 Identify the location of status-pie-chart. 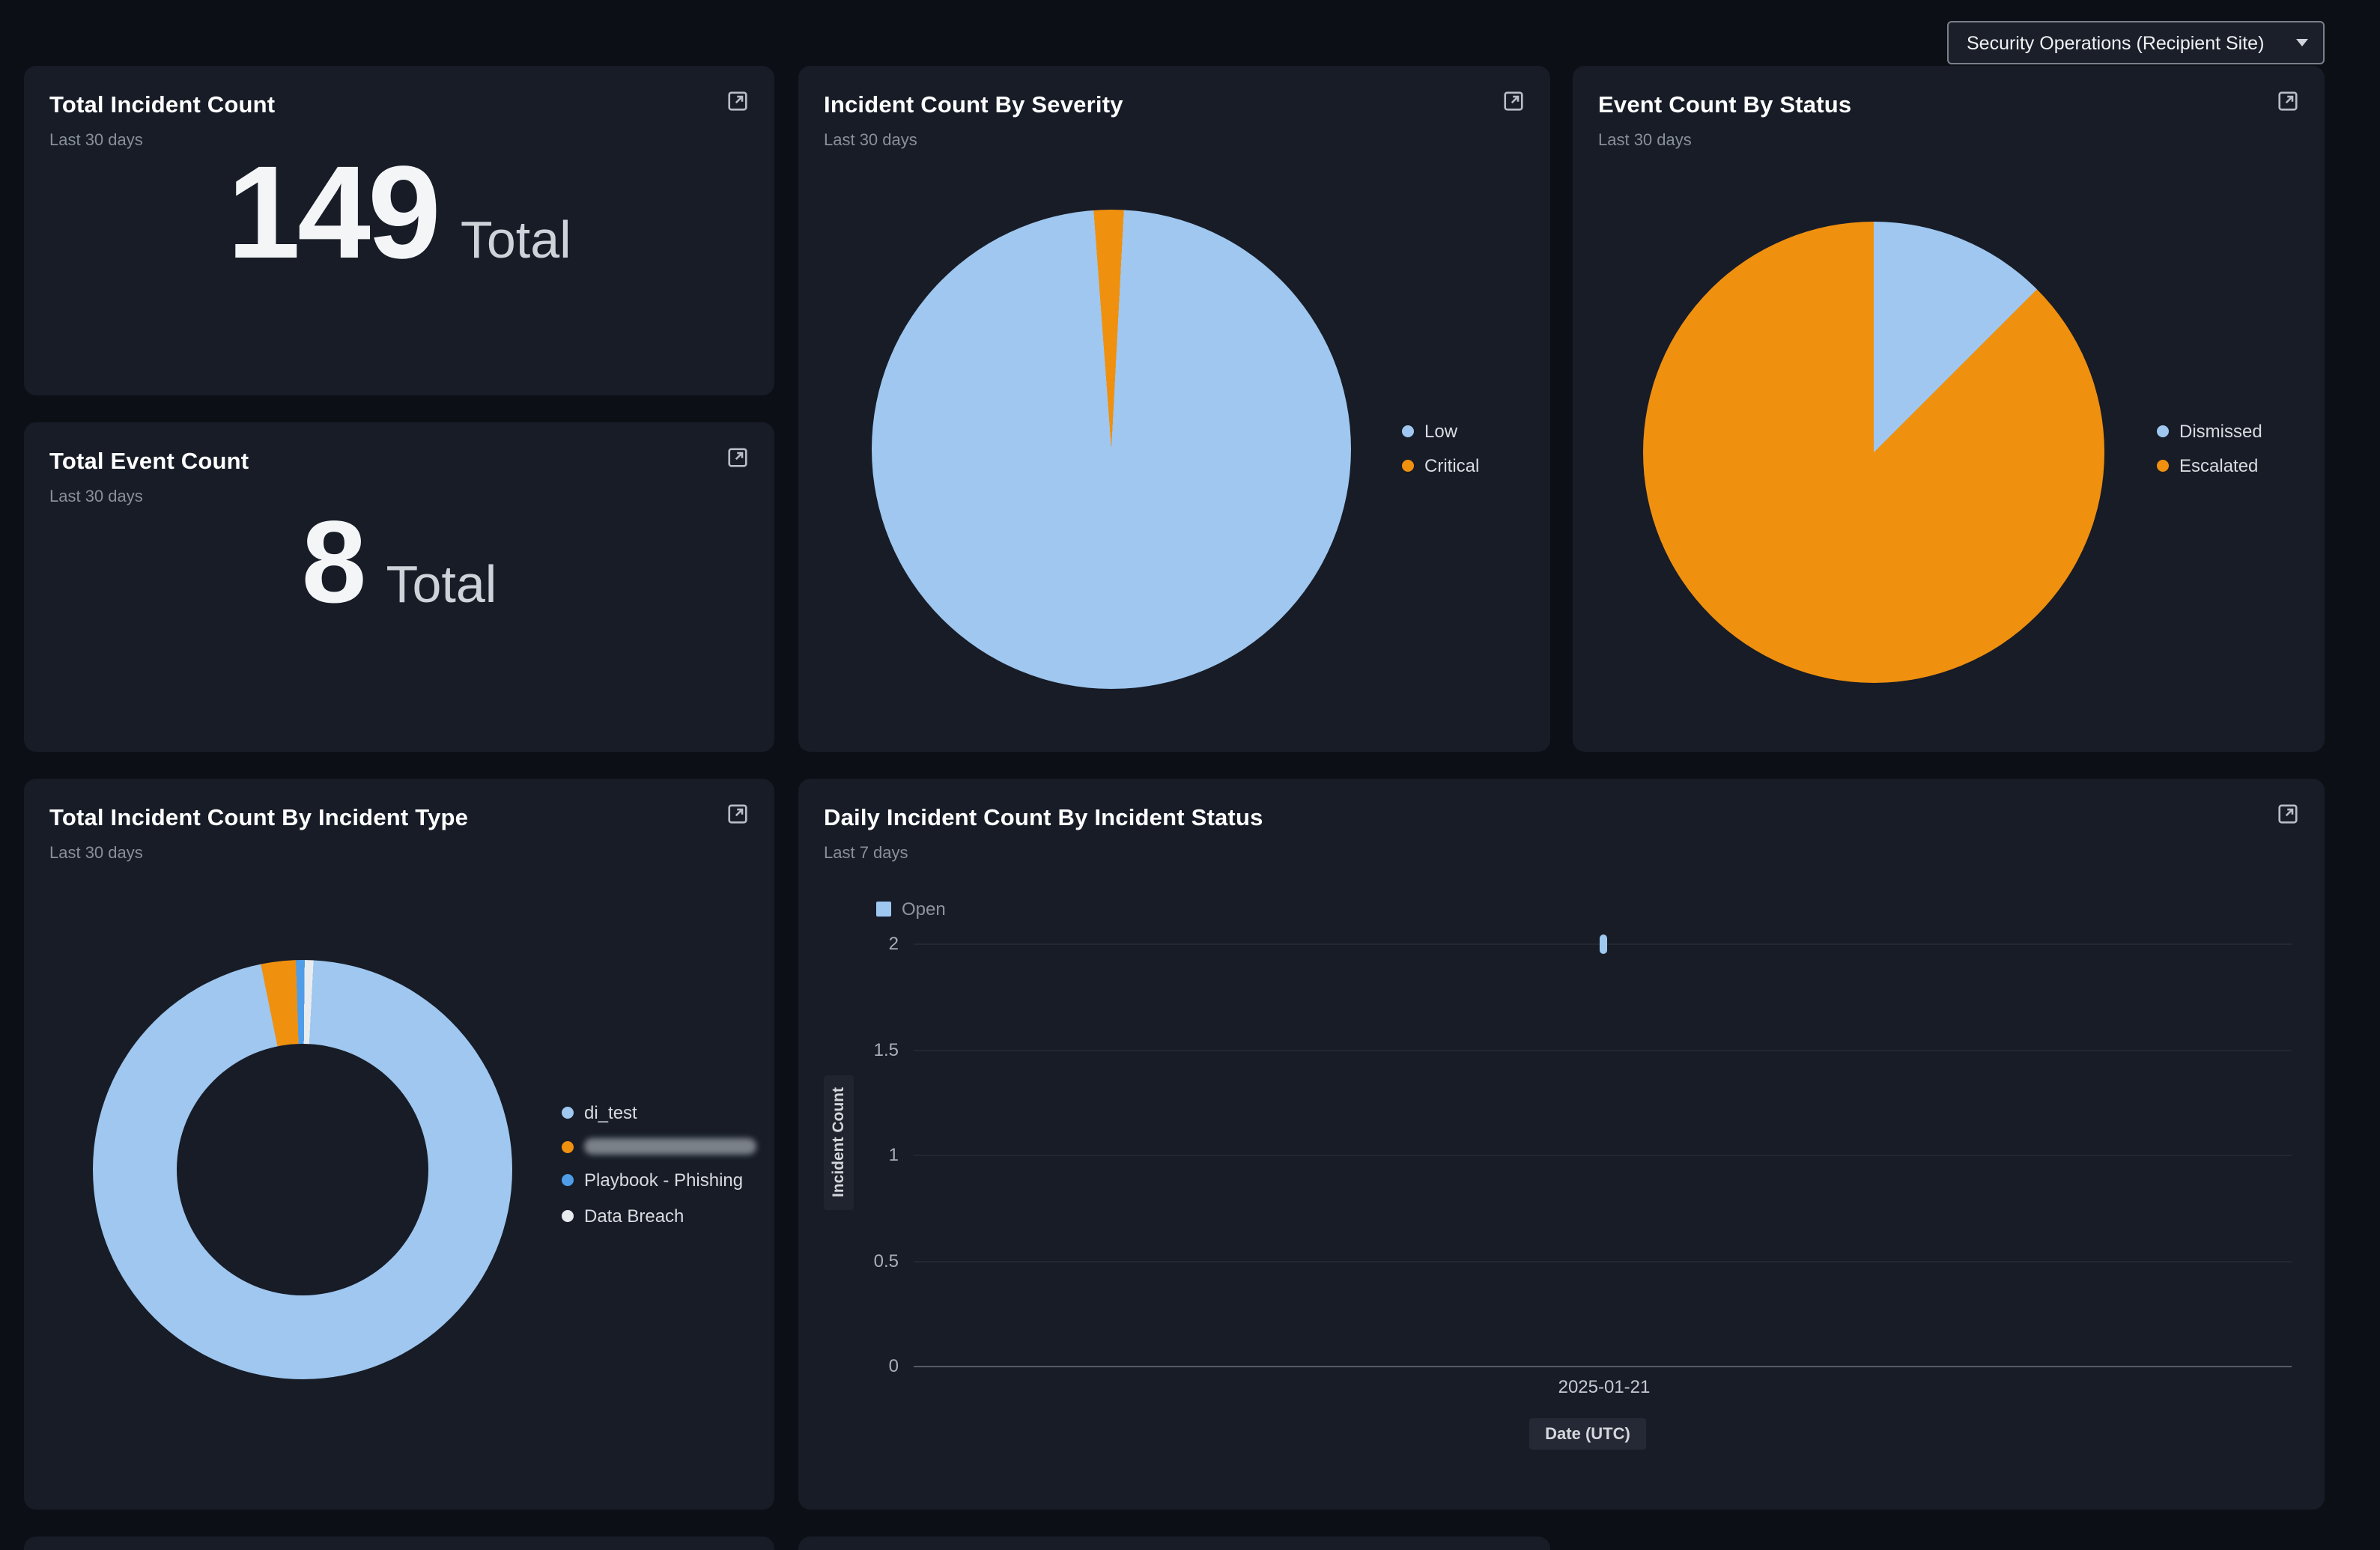
(1874, 452).